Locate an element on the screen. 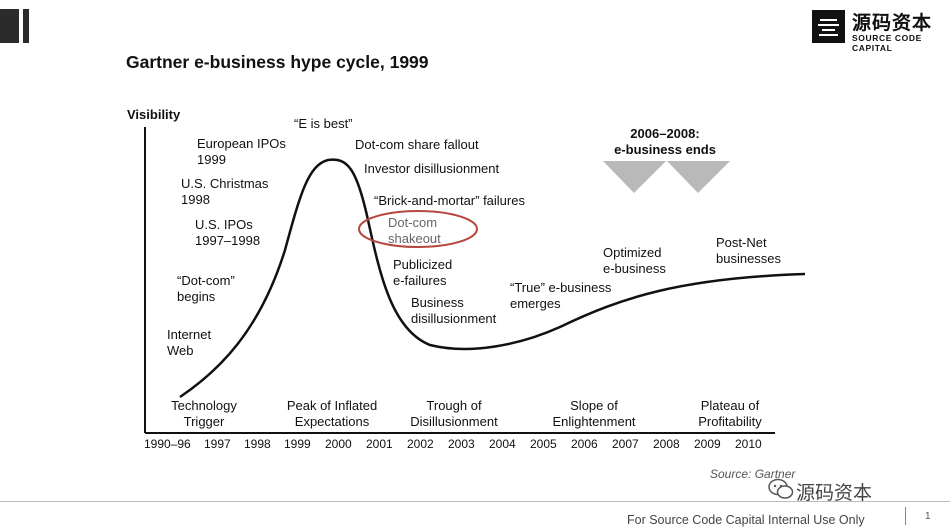 This screenshot has width=950, height=530. wechat-icon is located at coordinates (781, 489).